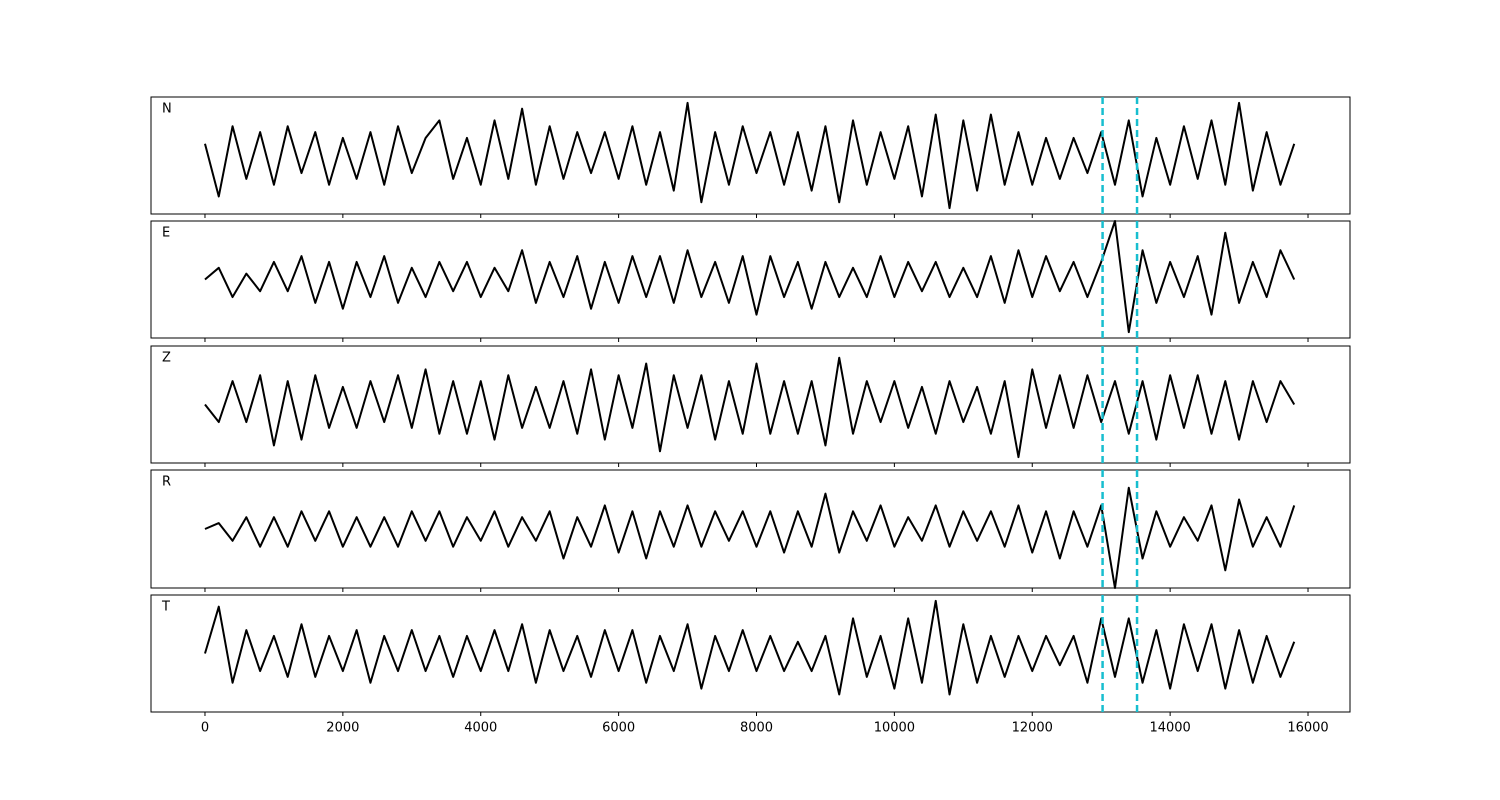 The width and height of the screenshot is (1500, 800). I want to click on panel-label: R, so click(166, 482).